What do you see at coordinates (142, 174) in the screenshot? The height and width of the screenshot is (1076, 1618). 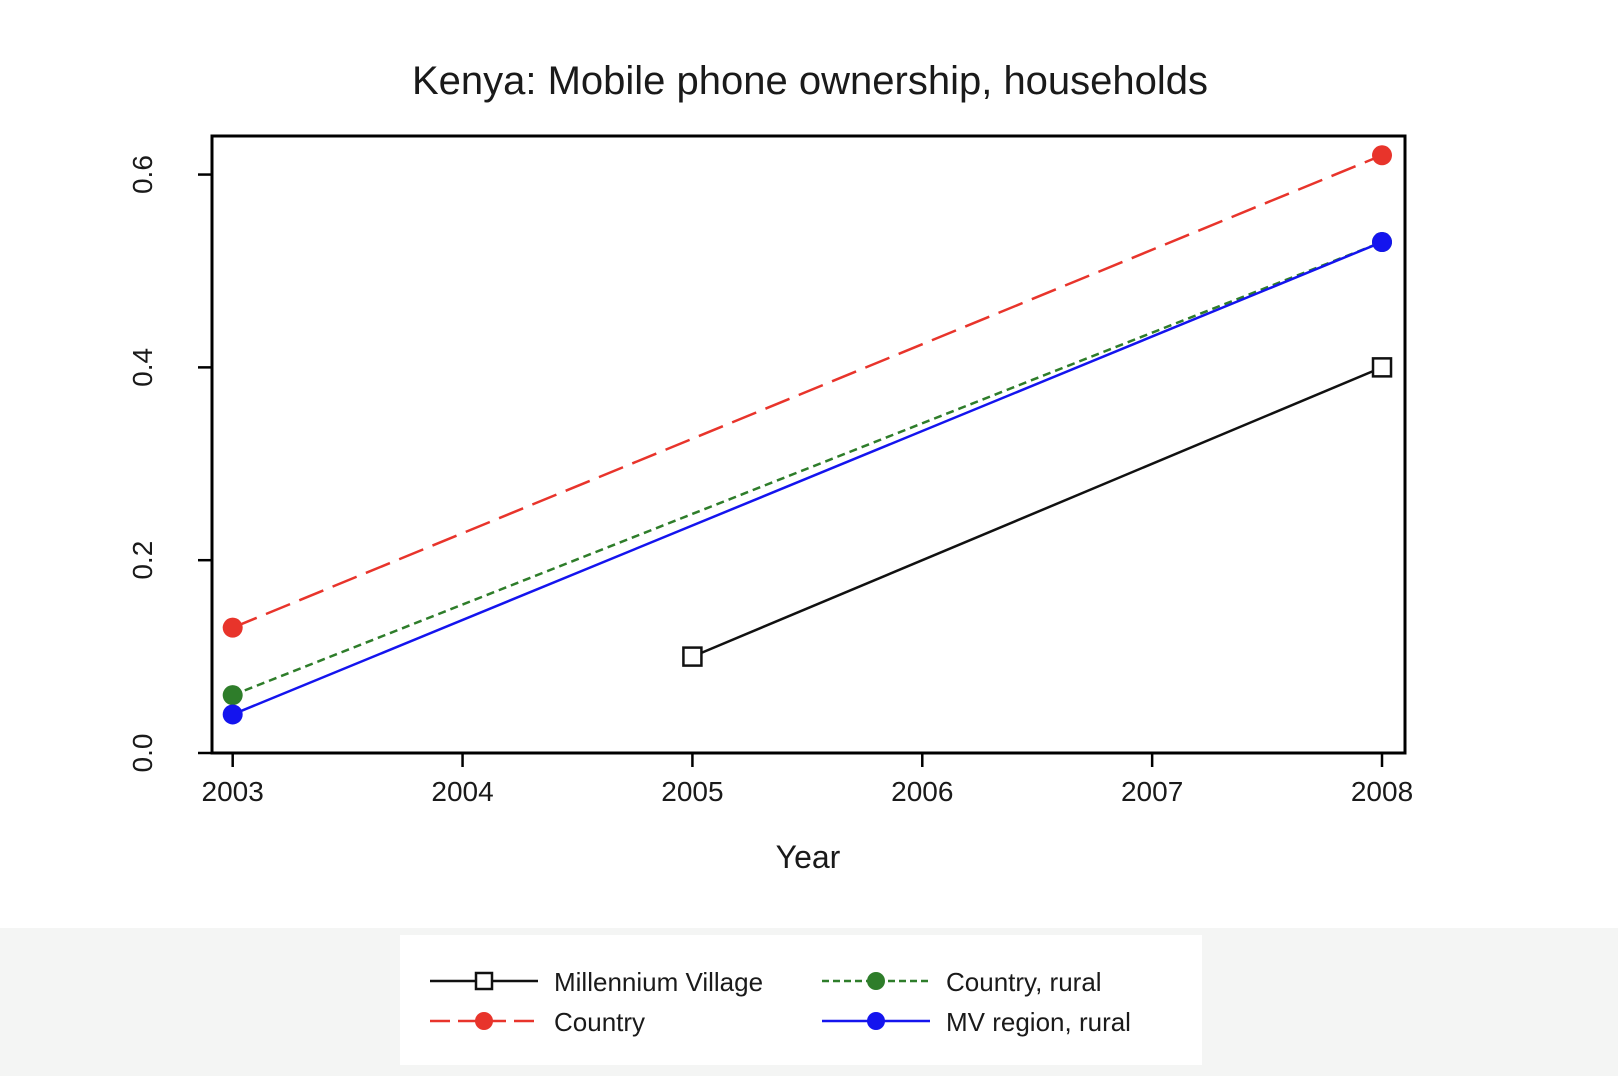 I see `y-tick-label: 0.6` at bounding box center [142, 174].